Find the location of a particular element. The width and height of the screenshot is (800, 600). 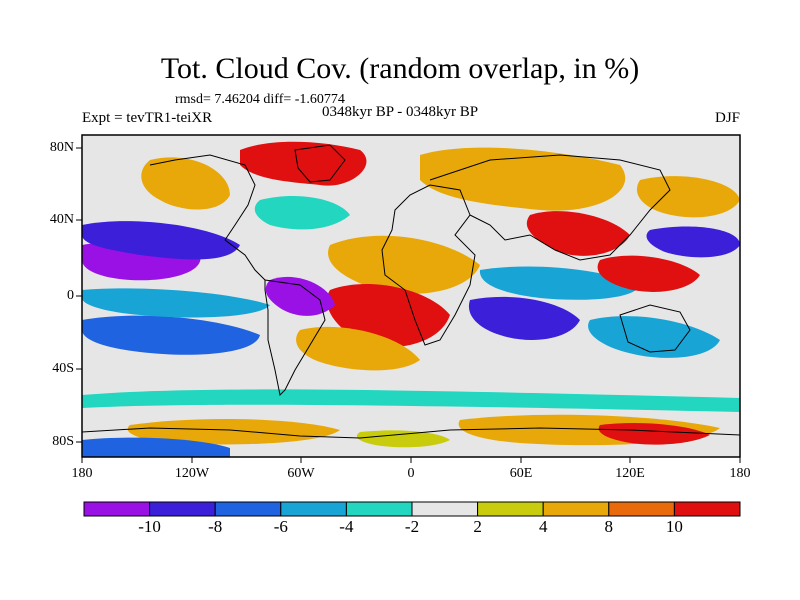

lon-label-60e: 60E is located at coordinates (521, 473).